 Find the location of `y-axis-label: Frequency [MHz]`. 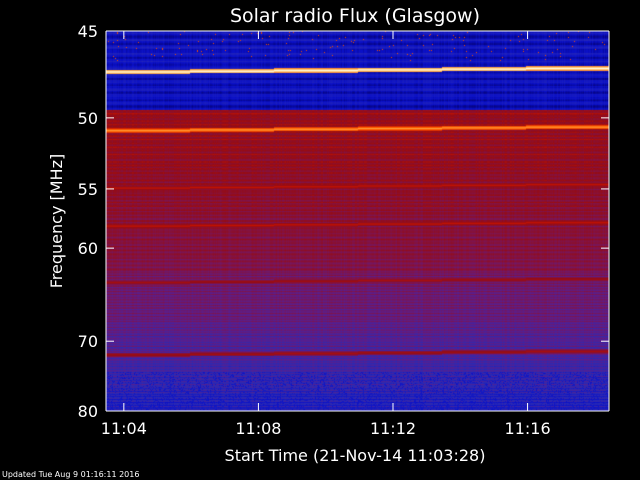

y-axis-label: Frequency [MHz] is located at coordinates (56, 221).